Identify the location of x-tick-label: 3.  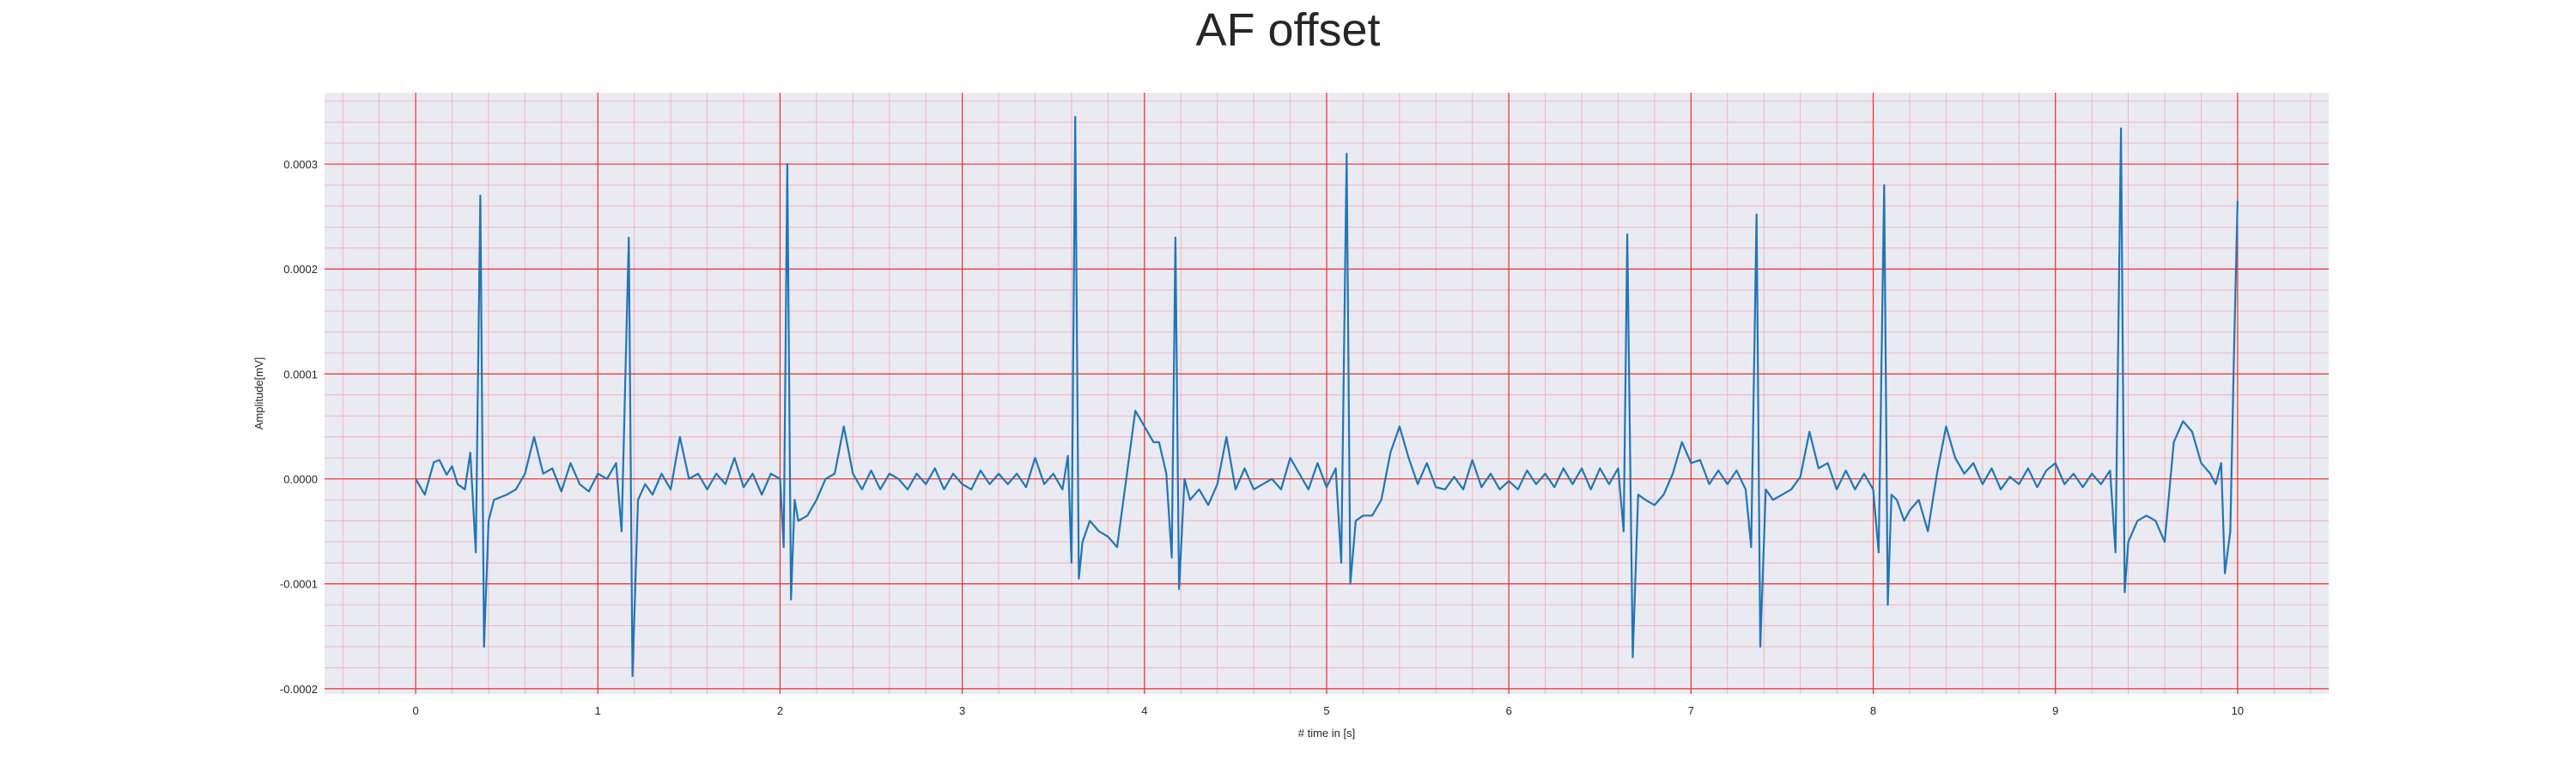
(962, 710).